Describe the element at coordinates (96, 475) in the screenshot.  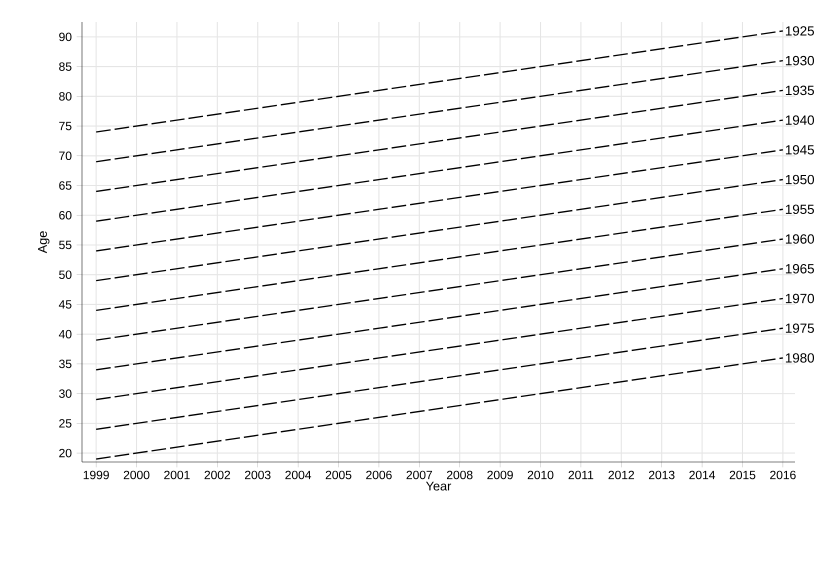
I see `x-tick-label: 1999` at that location.